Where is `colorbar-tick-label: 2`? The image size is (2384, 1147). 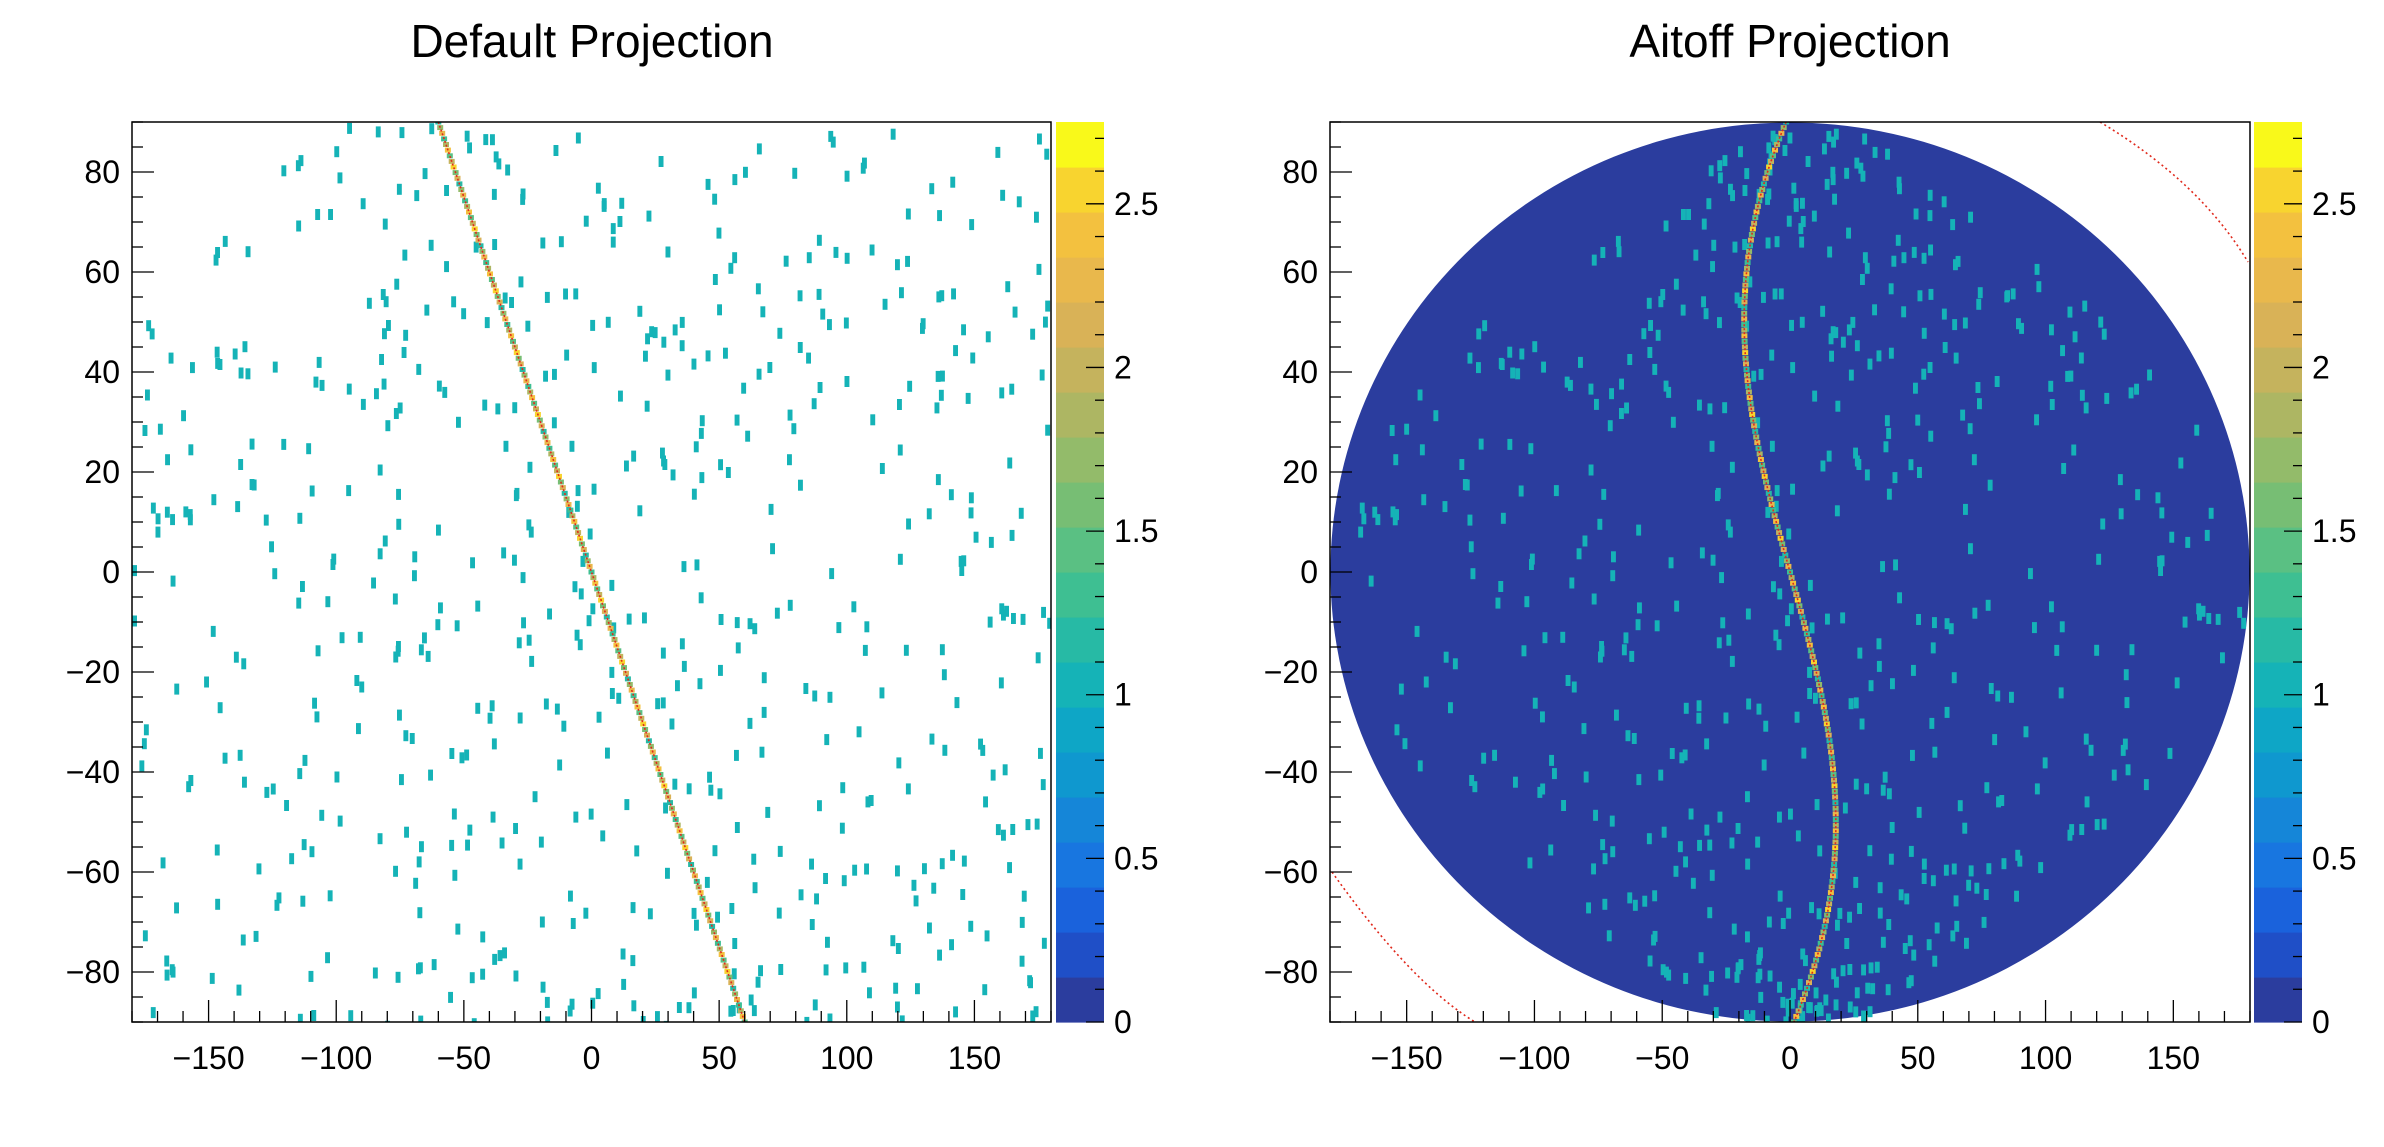 colorbar-tick-label: 2 is located at coordinates (1123, 367).